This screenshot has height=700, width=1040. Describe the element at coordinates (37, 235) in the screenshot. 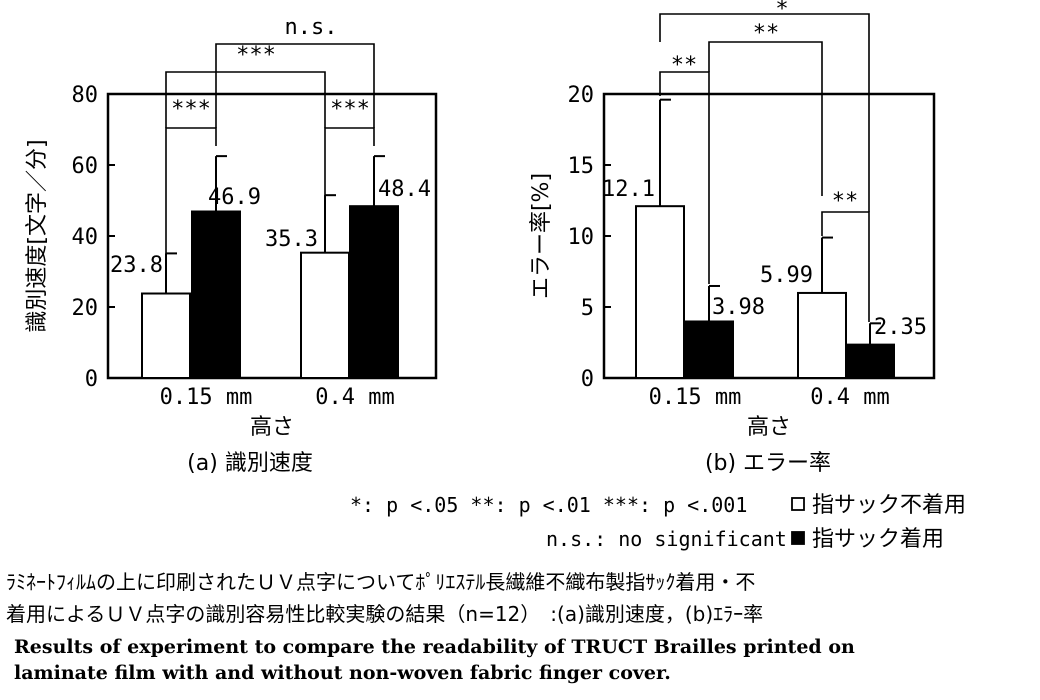

I see `chart-a-y-axis-label: 識別速度[文字／分]` at that location.